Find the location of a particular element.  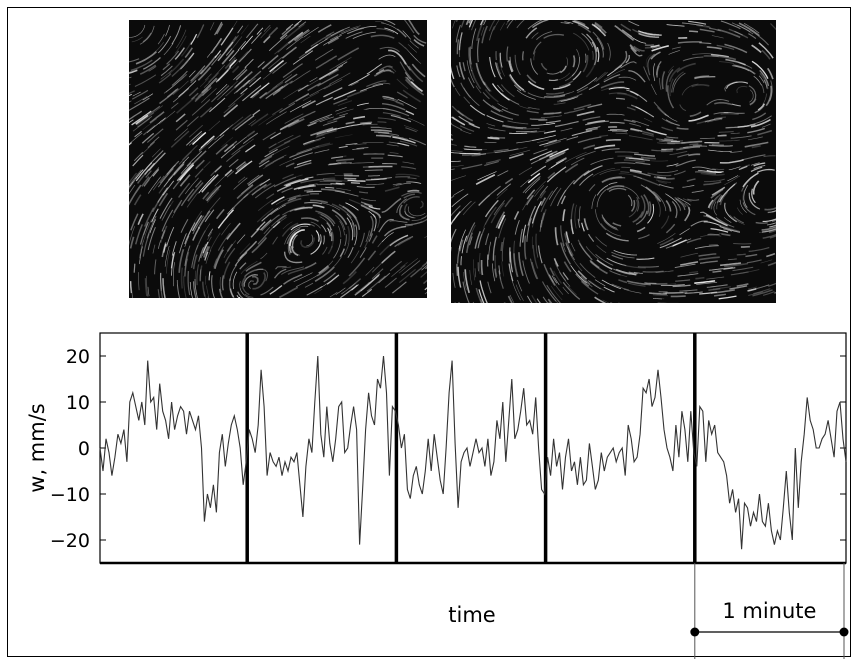

scale-bar-label: 1 minute is located at coordinates (769, 611).